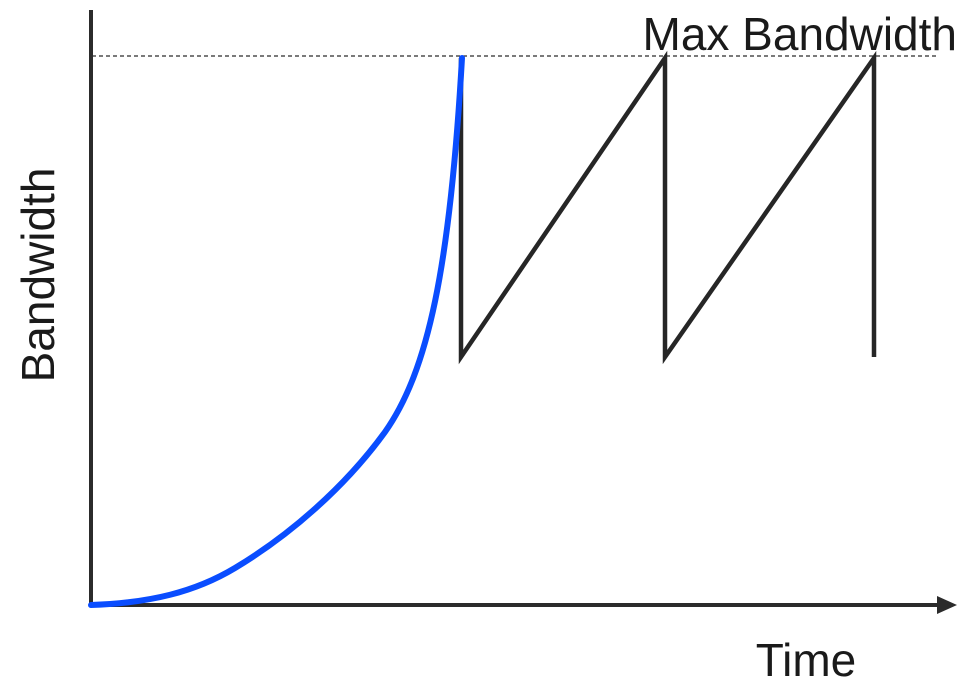  What do you see at coordinates (800, 34) in the screenshot?
I see `max-bandwidth-label: Max Bandwidth` at bounding box center [800, 34].